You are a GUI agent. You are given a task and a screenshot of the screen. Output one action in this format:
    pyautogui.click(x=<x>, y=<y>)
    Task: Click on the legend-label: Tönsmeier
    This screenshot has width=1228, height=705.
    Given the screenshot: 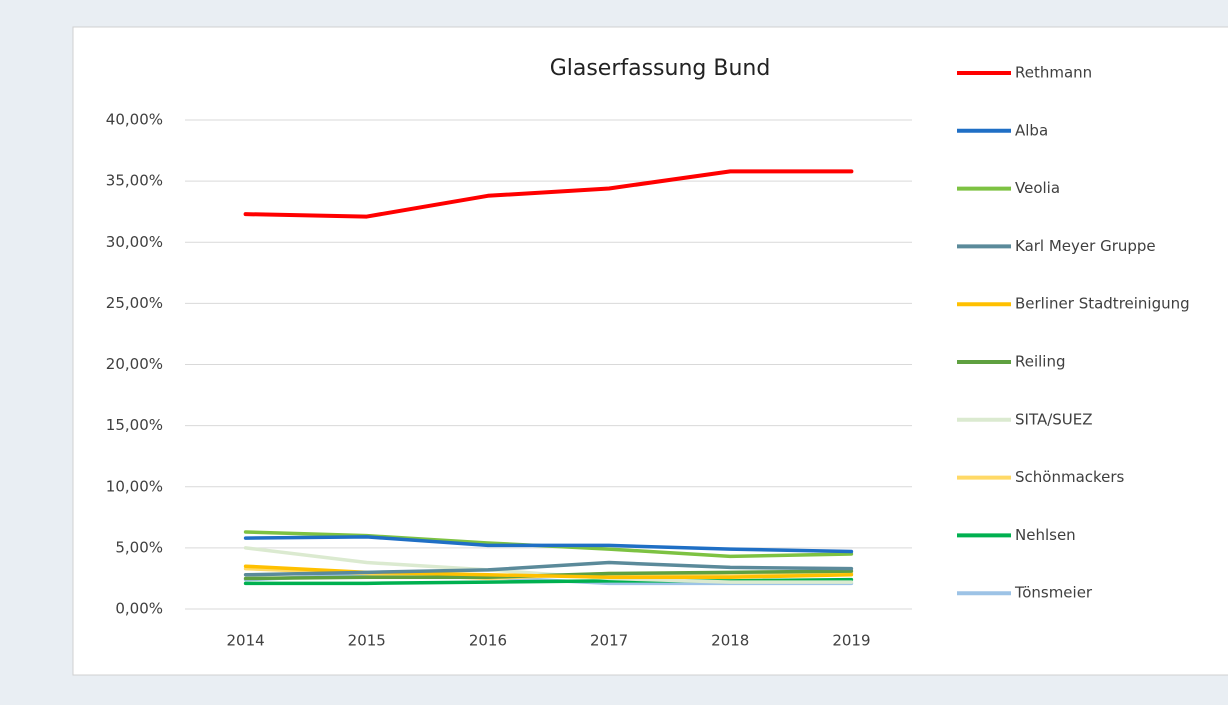 What is the action you would take?
    pyautogui.click(x=1053, y=593)
    